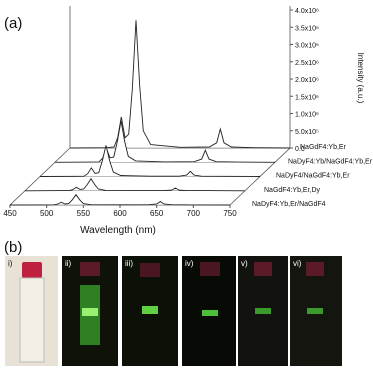 Image resolution: width=373 pixels, height=371 pixels. Describe the element at coordinates (157, 213) in the screenshot. I see `x-tick-label: 650` at that location.